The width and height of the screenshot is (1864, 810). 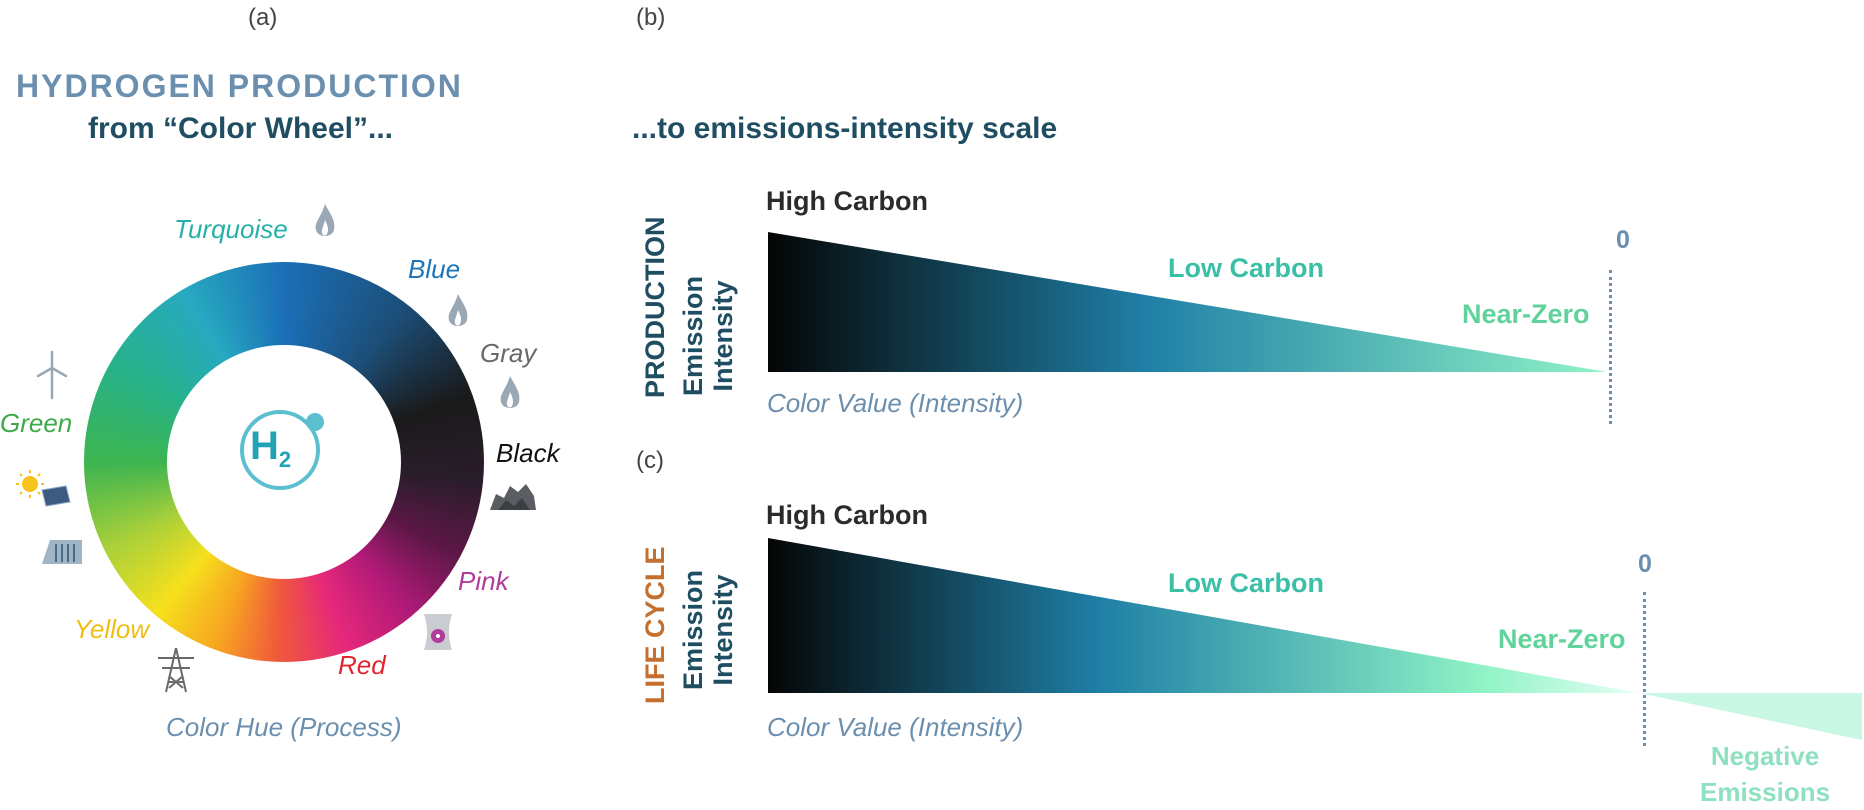 What do you see at coordinates (438, 632) in the screenshot?
I see `nuclear-plant-icon` at bounding box center [438, 632].